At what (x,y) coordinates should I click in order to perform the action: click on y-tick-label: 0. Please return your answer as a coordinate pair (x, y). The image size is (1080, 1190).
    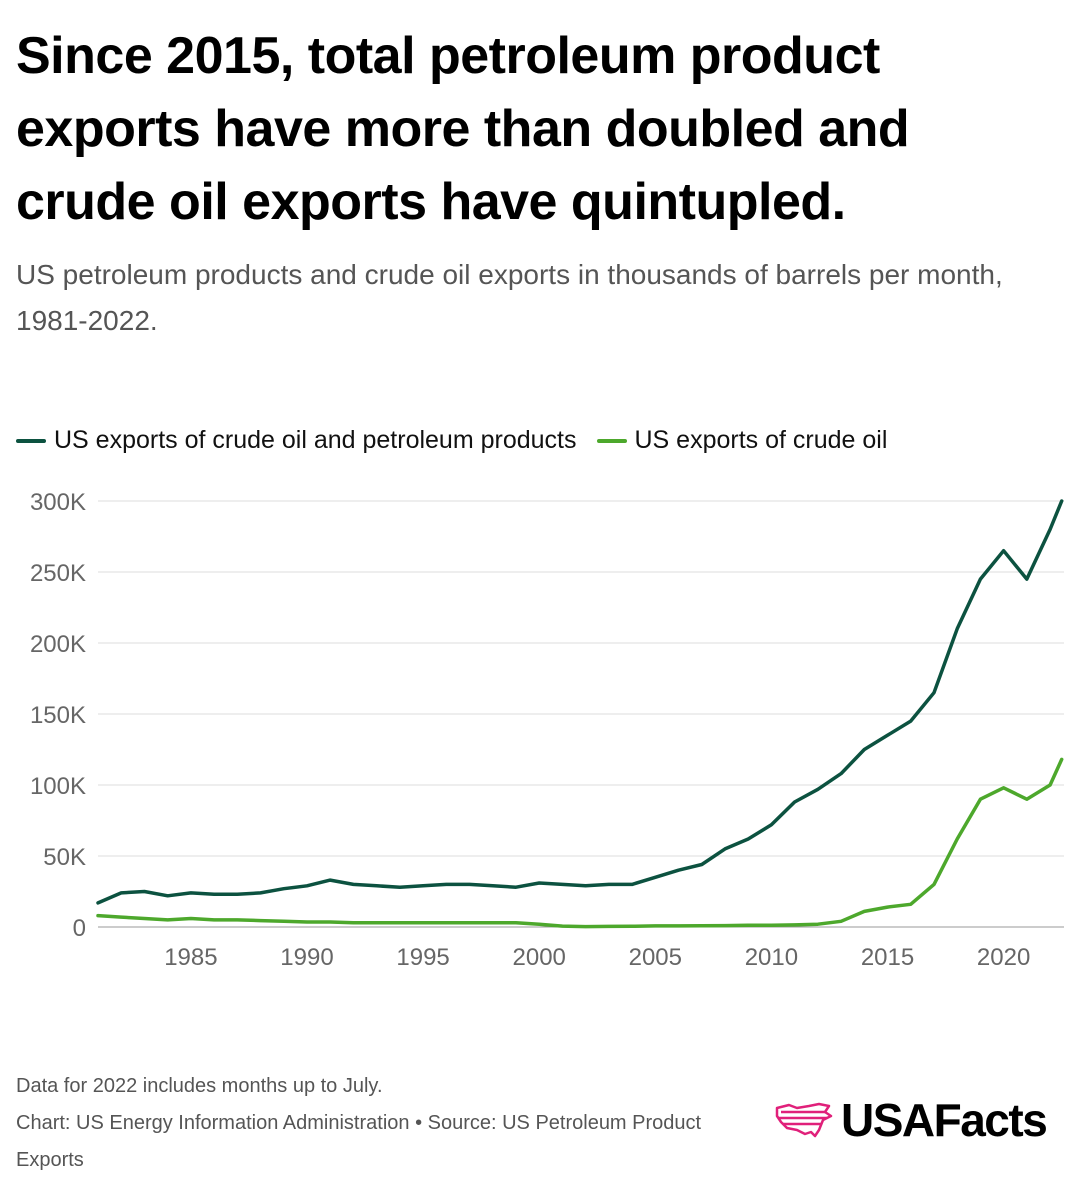
    Looking at the image, I should click on (79, 928).